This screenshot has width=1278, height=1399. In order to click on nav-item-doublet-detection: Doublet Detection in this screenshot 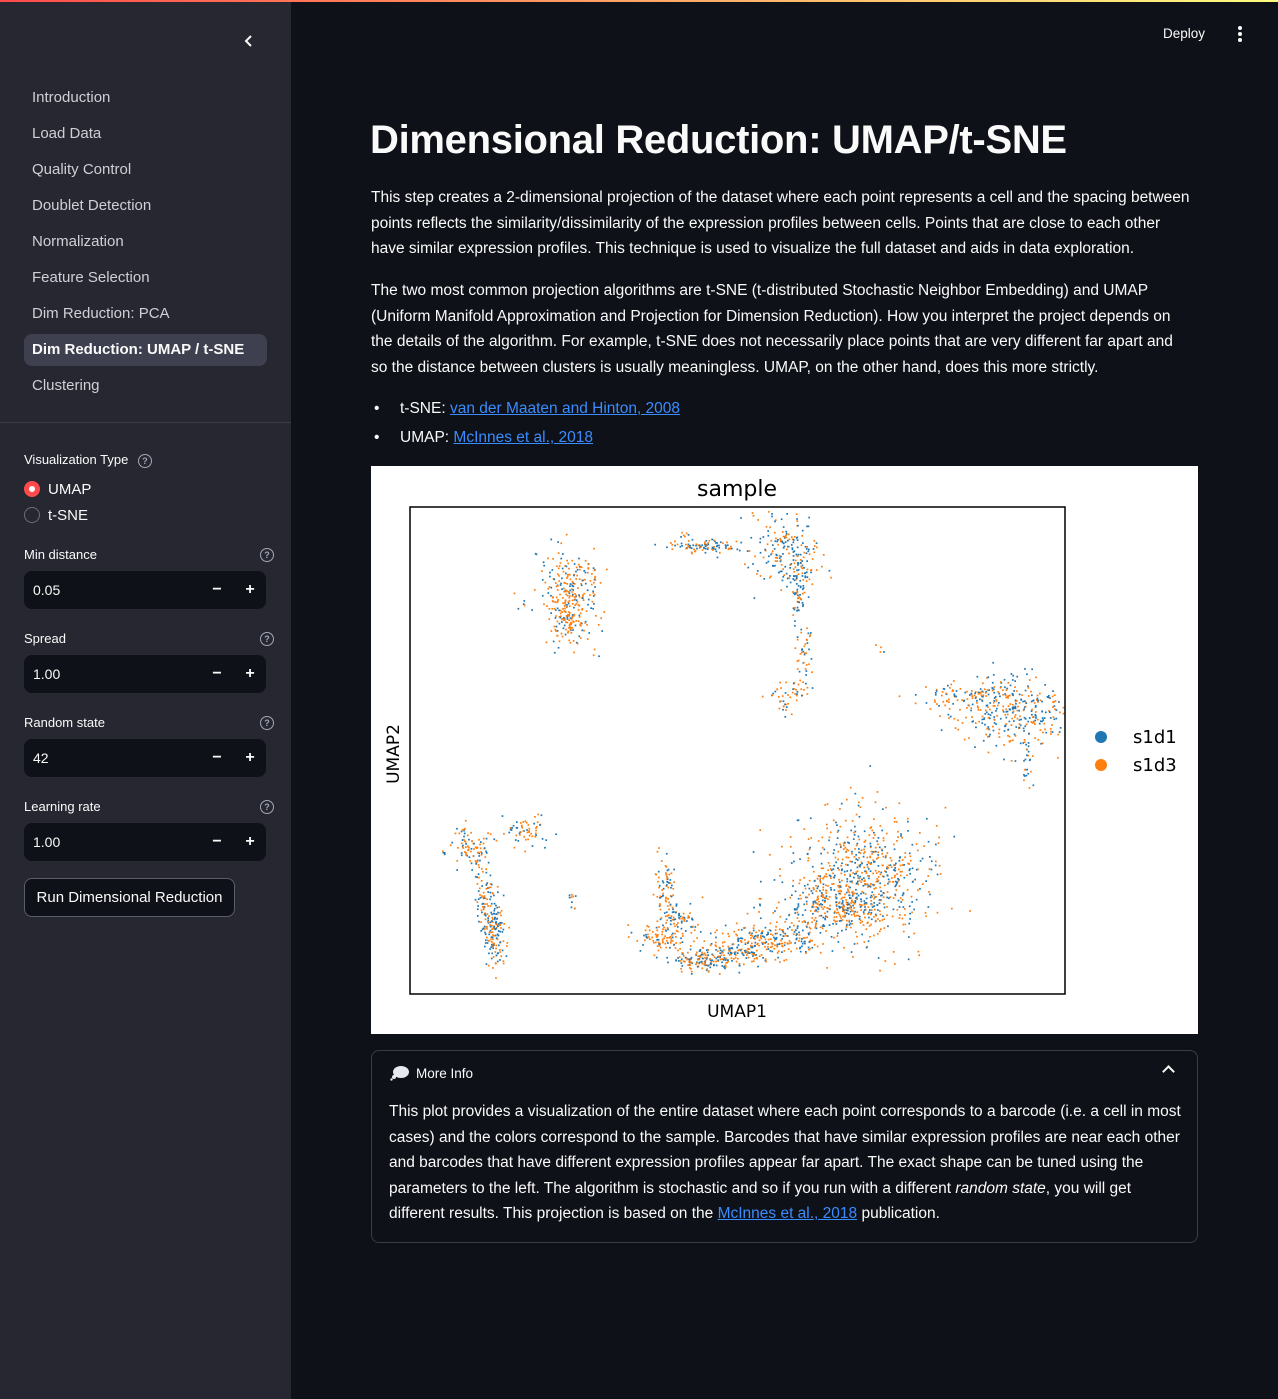, I will do `click(92, 205)`.